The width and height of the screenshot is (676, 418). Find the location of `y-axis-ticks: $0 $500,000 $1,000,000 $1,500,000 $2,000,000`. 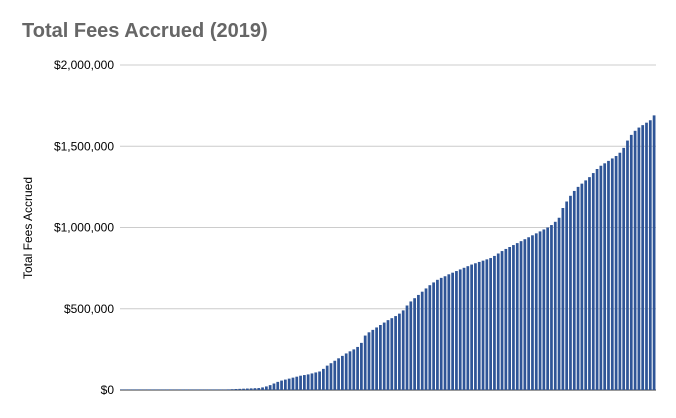

y-axis-ticks: $0 $500,000 $1,000,000 $1,500,000 $2,000,000 is located at coordinates (84, 227).